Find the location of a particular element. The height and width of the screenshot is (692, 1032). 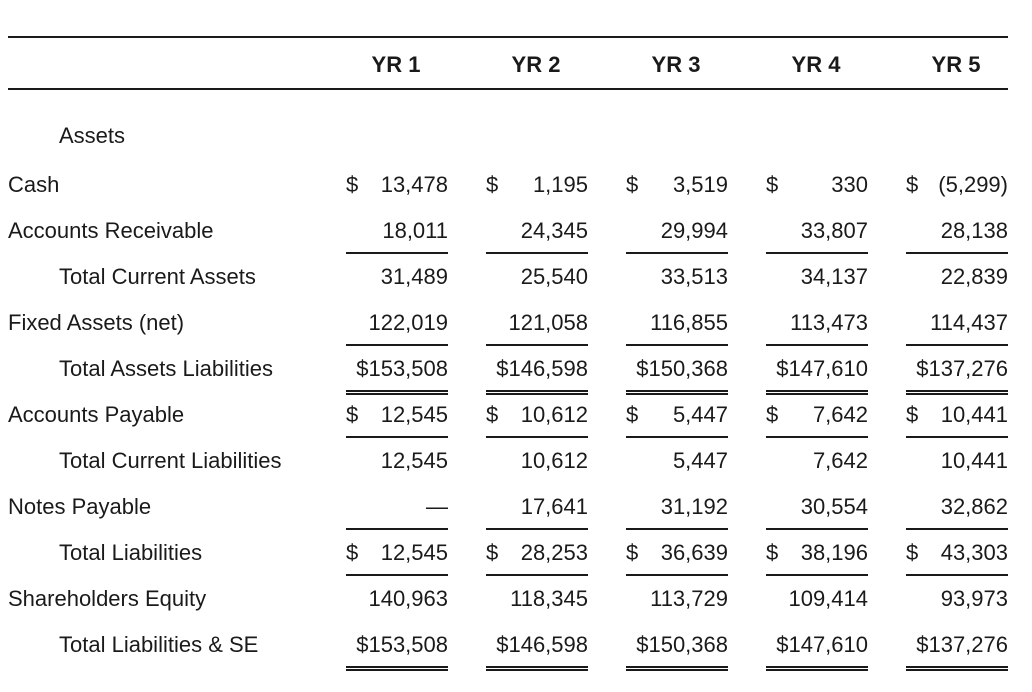

cell-yr1: 31,489 is located at coordinates (397, 278).